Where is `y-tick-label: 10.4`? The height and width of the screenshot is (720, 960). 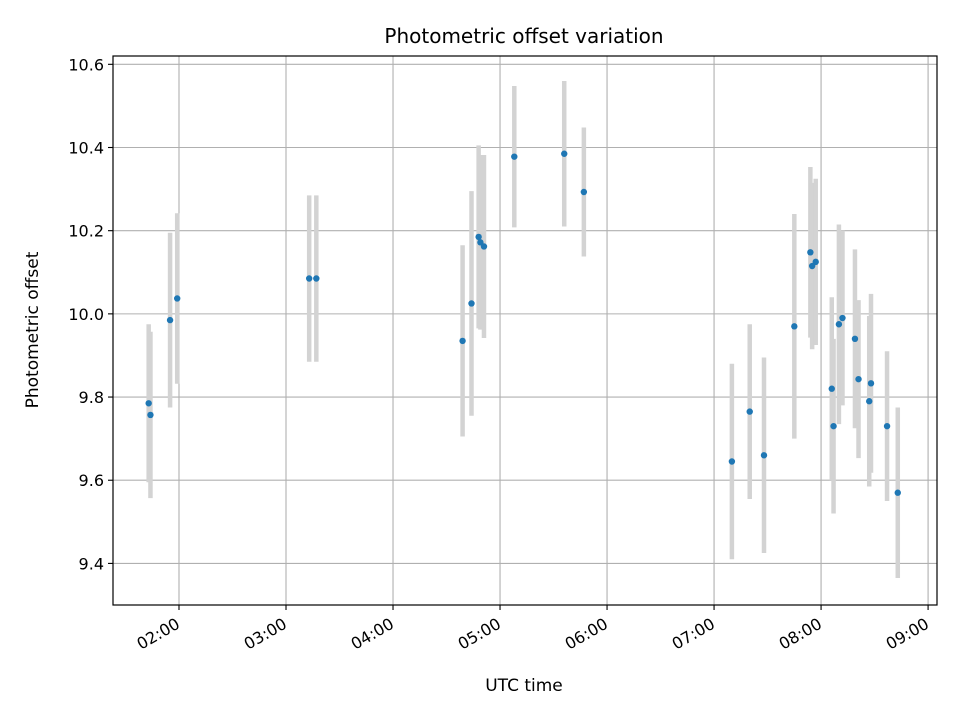 y-tick-label: 10.4 is located at coordinates (86, 148).